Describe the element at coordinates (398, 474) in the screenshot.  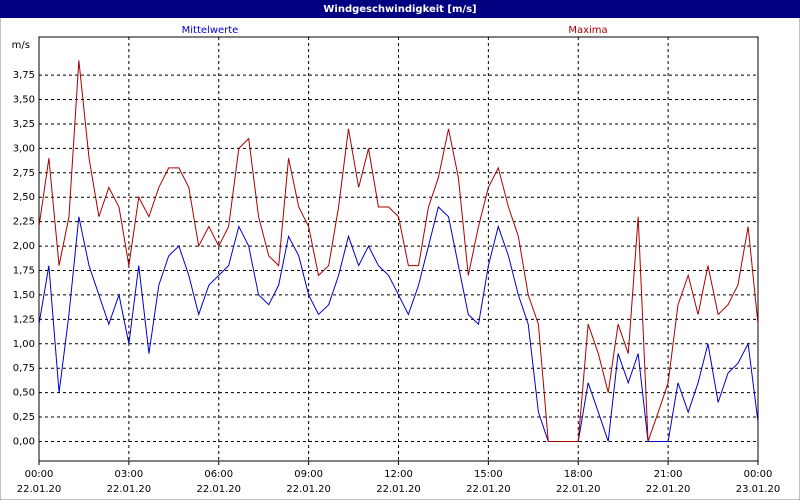
I see `x-tick-label: 12:00` at that location.